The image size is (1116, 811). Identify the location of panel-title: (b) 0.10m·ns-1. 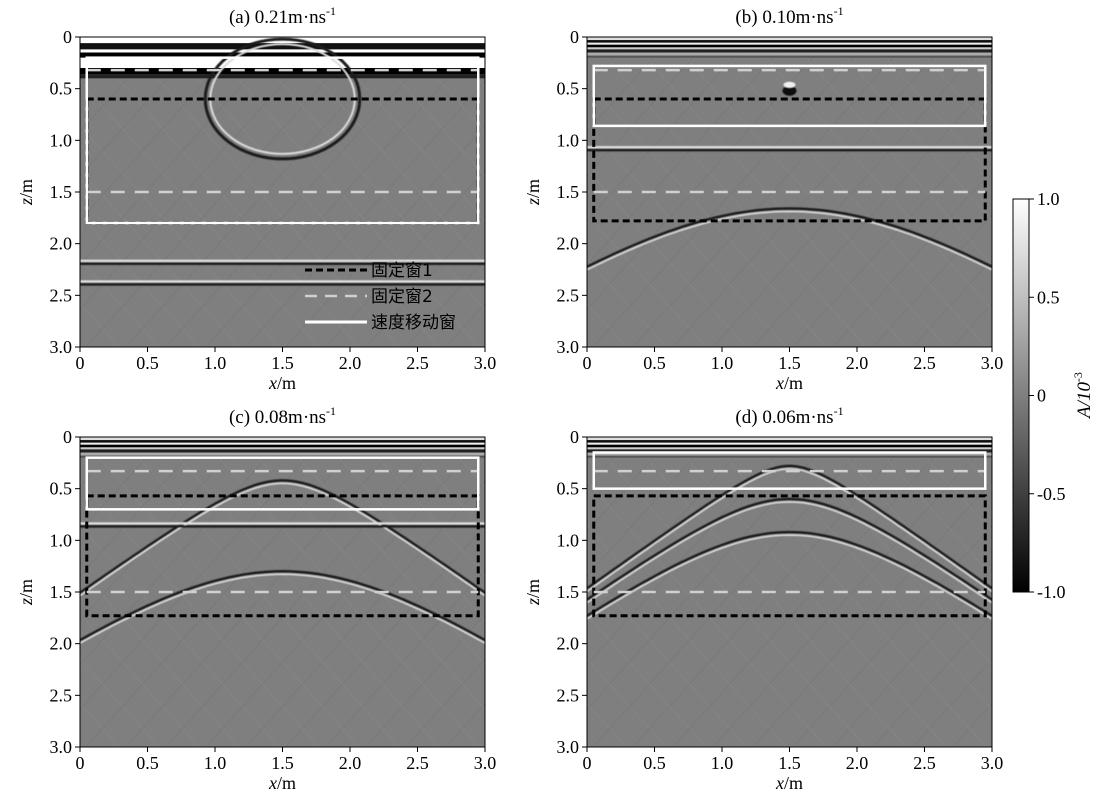
(789, 16).